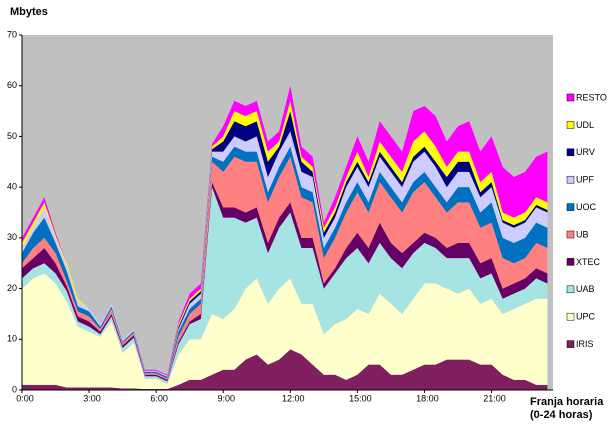  I want to click on x-tick-label: 3:00, so click(92, 398).